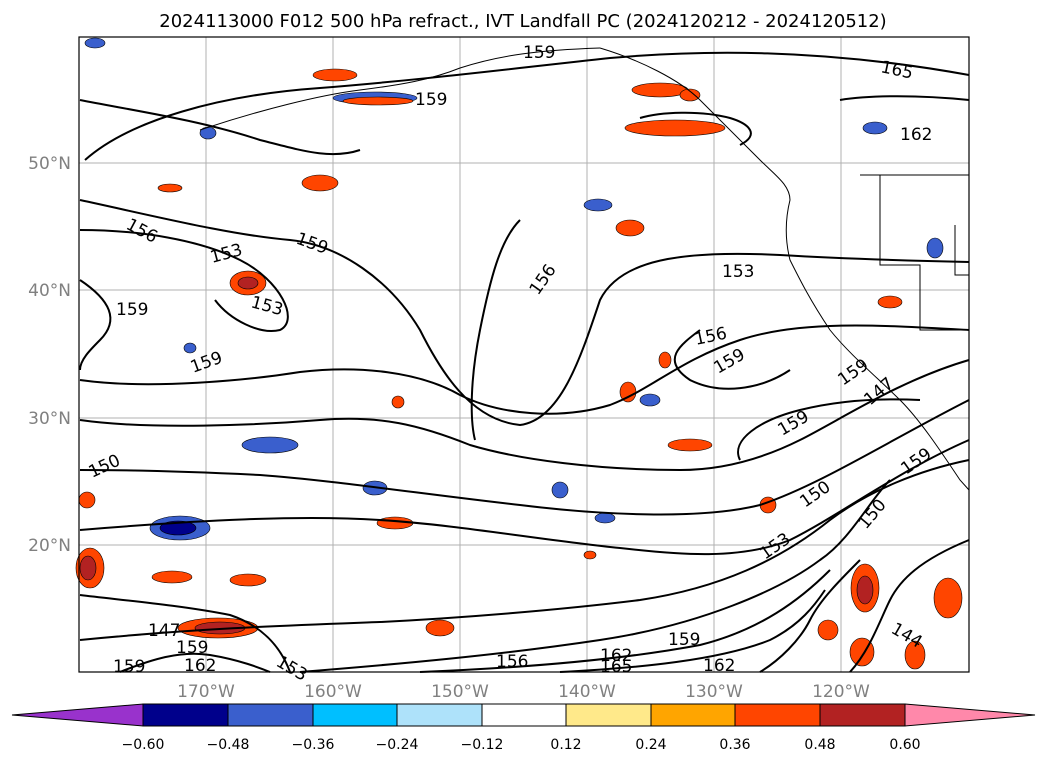 Image resolution: width=1047 pixels, height=765 pixels. Describe the element at coordinates (904, 745) in the screenshot. I see `colorbar-tick-label: 0.60` at that location.